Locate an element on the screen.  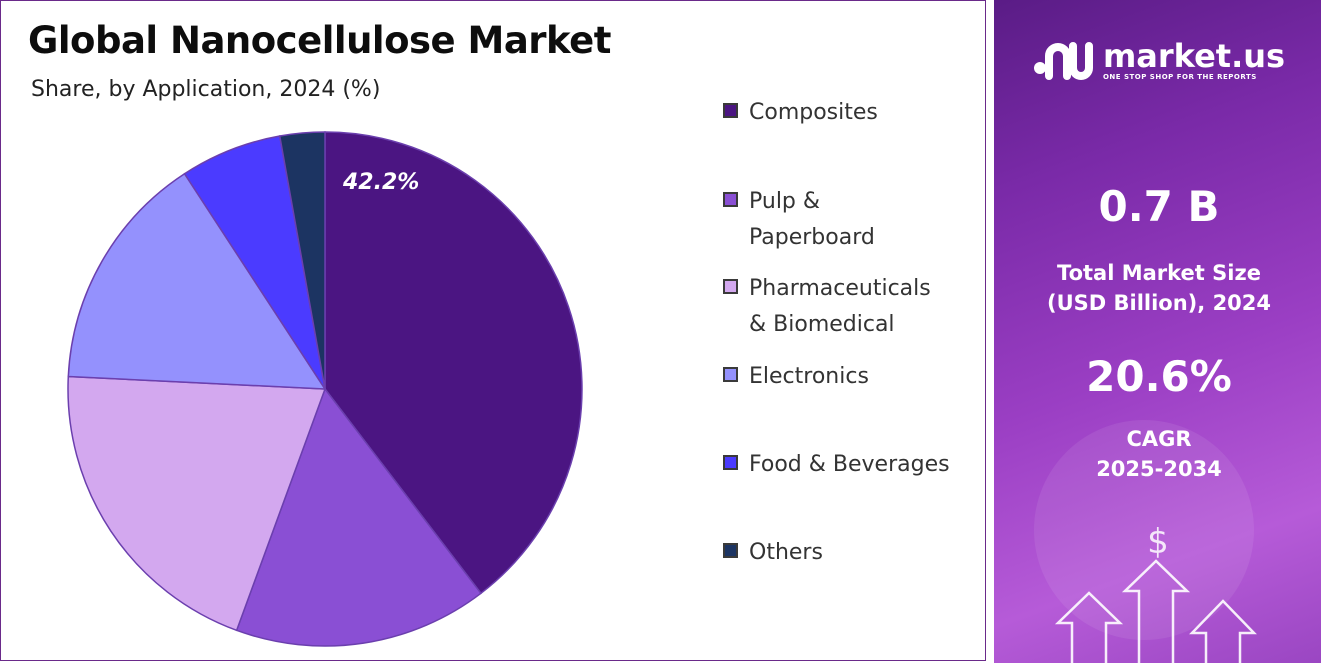
legend-label: Electronics is located at coordinates (809, 376).